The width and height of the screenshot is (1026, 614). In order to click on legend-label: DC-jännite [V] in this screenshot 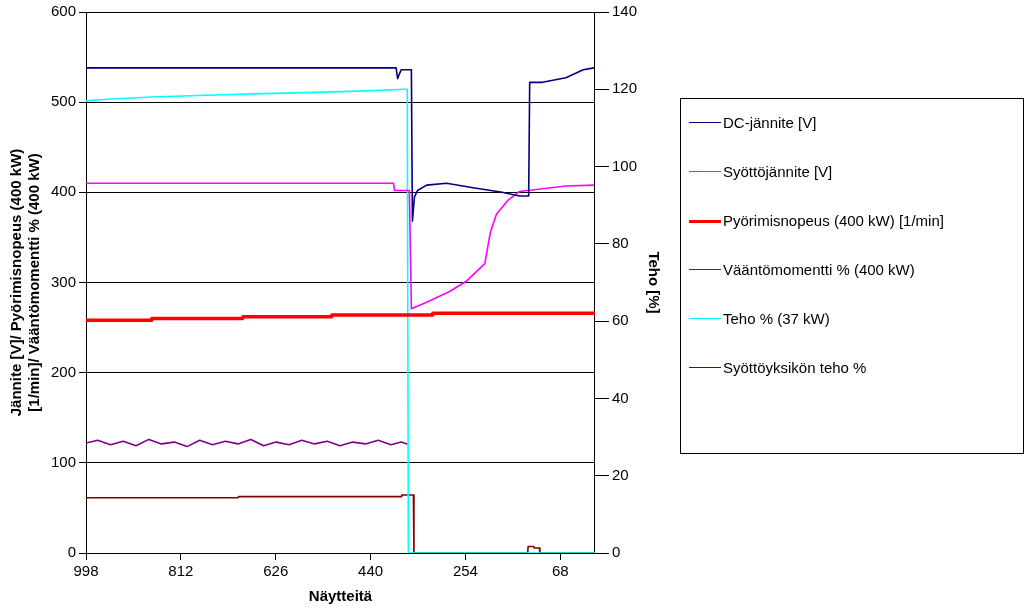, I will do `click(769, 123)`.